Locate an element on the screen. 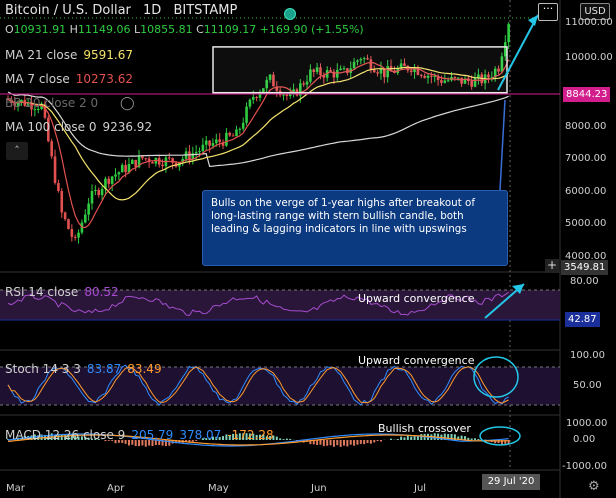 This screenshot has width=616, height=498. legend-rsi: RSI 14 close 80.52 is located at coordinates (62, 292).